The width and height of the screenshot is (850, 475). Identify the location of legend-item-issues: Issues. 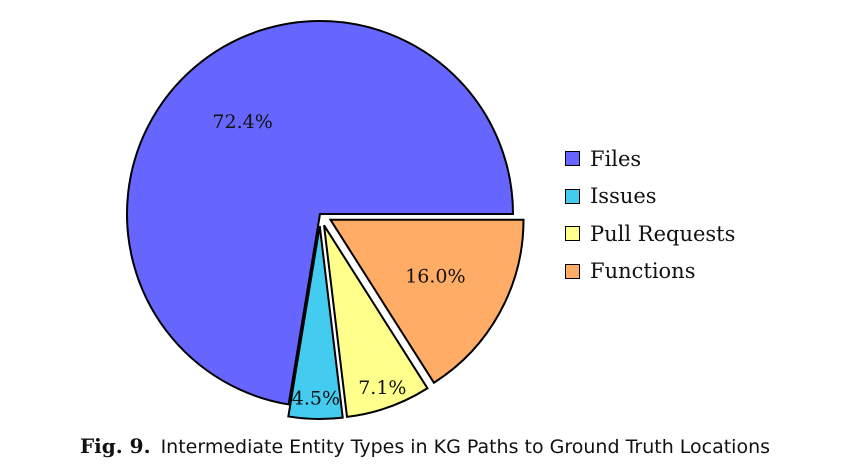
(650, 197).